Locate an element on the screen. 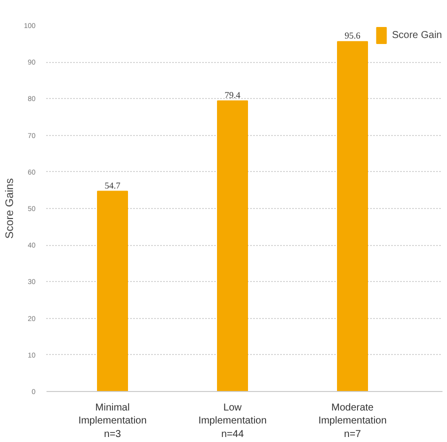 The height and width of the screenshot is (442, 447). data-label: 79.4 is located at coordinates (232, 95).